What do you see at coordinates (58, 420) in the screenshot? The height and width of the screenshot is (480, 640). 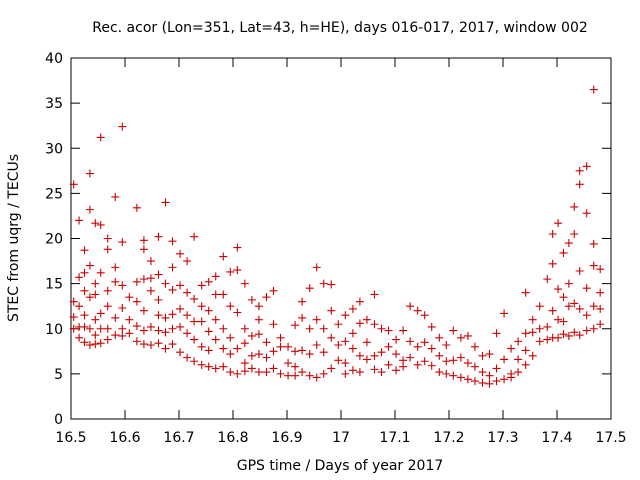 I see `y-tick-label: 0` at bounding box center [58, 420].